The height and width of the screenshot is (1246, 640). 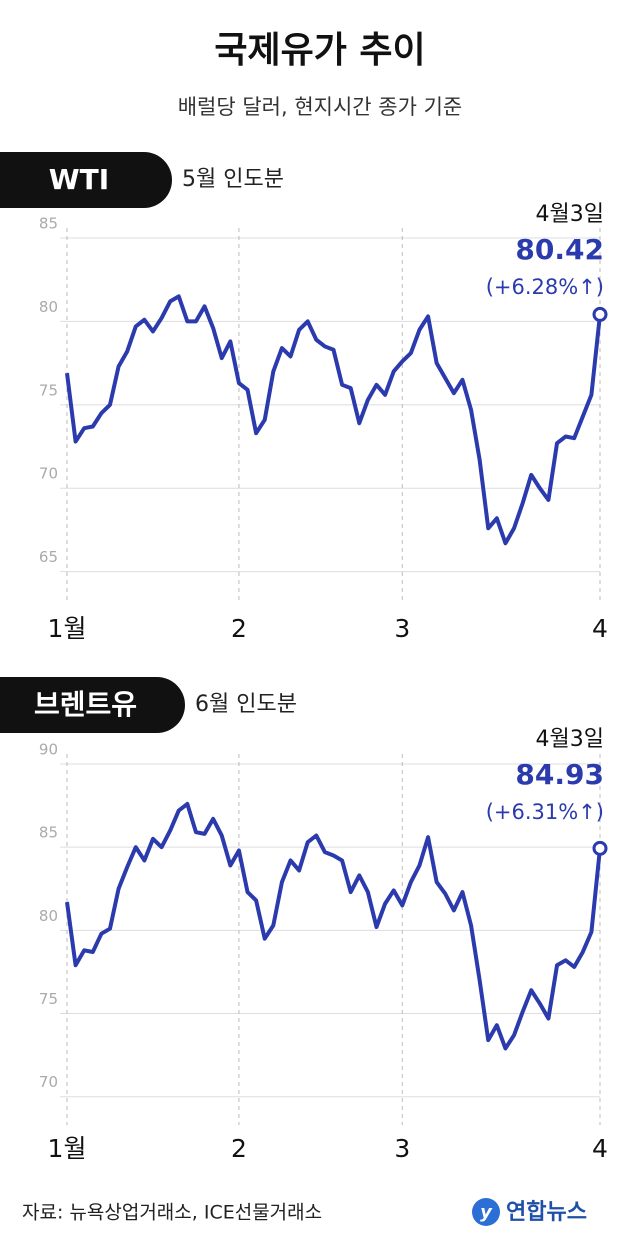 What do you see at coordinates (320, 107) in the screenshot?
I see `subtitle: 배럴당 달러, 현지시간 종가 기준` at bounding box center [320, 107].